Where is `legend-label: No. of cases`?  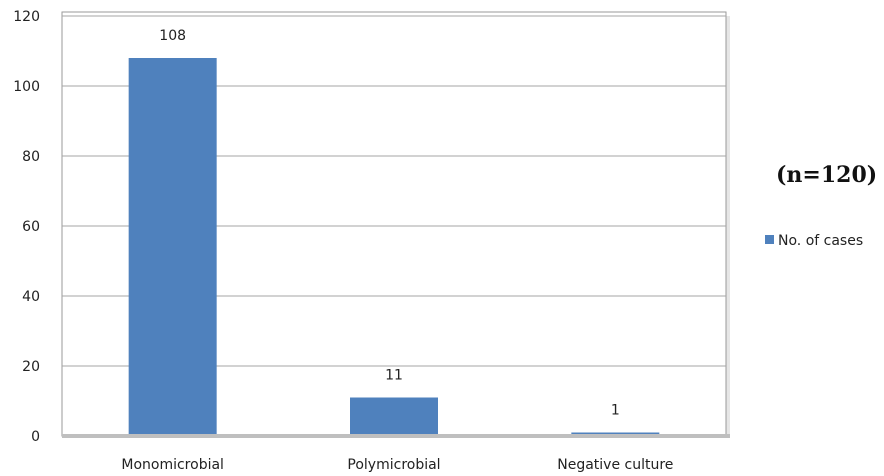 legend-label: No. of cases is located at coordinates (820, 241).